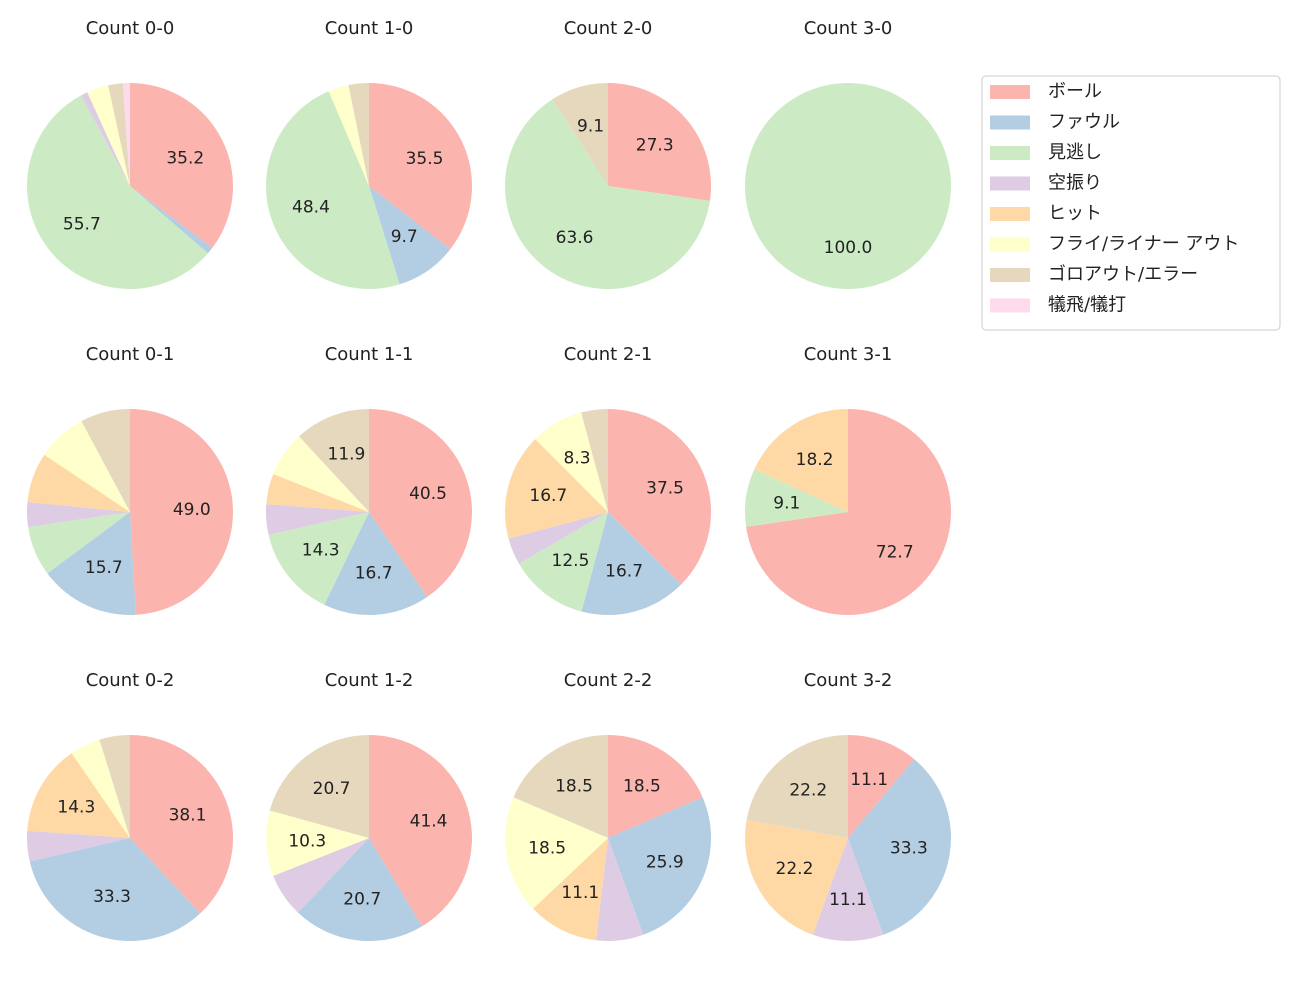  Describe the element at coordinates (815, 460) in the screenshot. I see `data-label: 18.2` at that location.